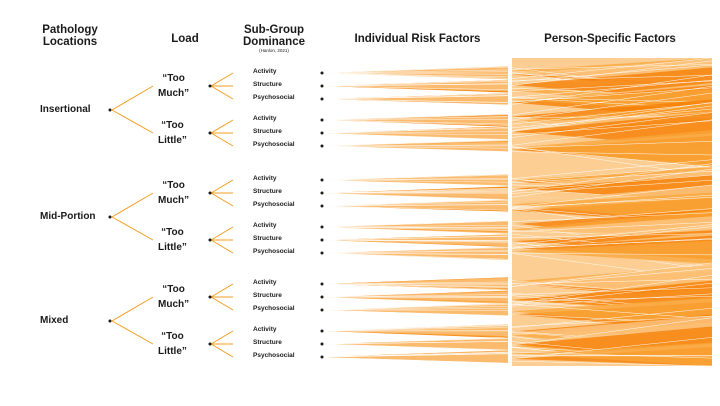 This screenshot has width=720, height=406. What do you see at coordinates (172, 351) in the screenshot?
I see `load-label-line2: Little”` at bounding box center [172, 351].